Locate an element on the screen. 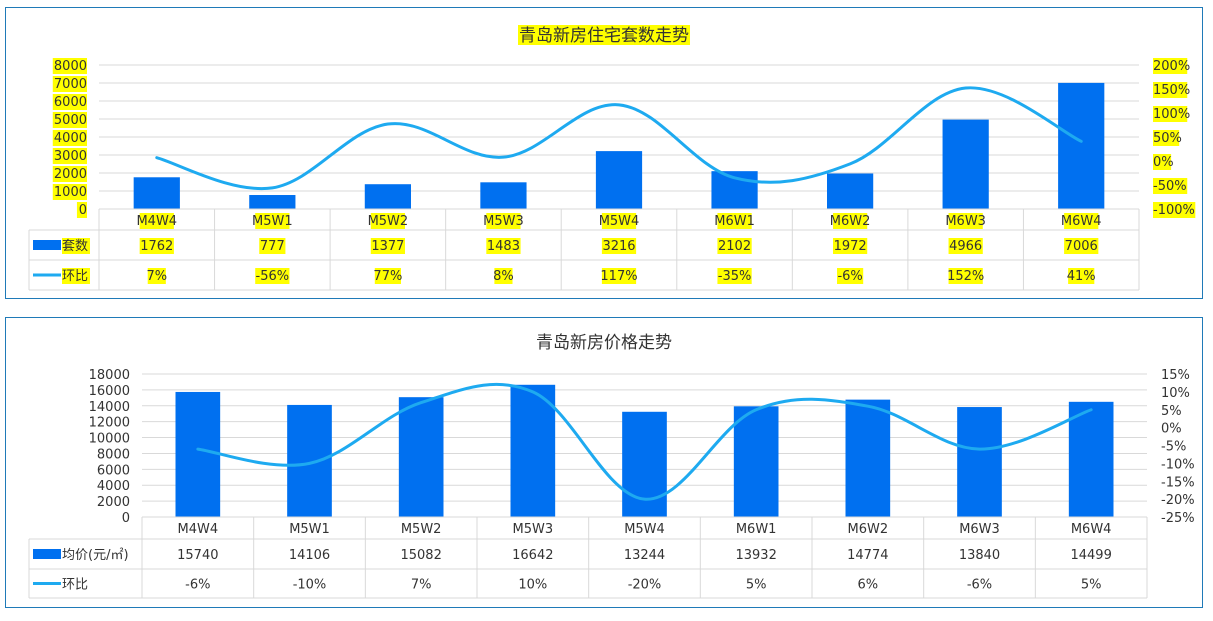 The height and width of the screenshot is (621, 1213). y-right-tick-label: 0% is located at coordinates (1163, 162).